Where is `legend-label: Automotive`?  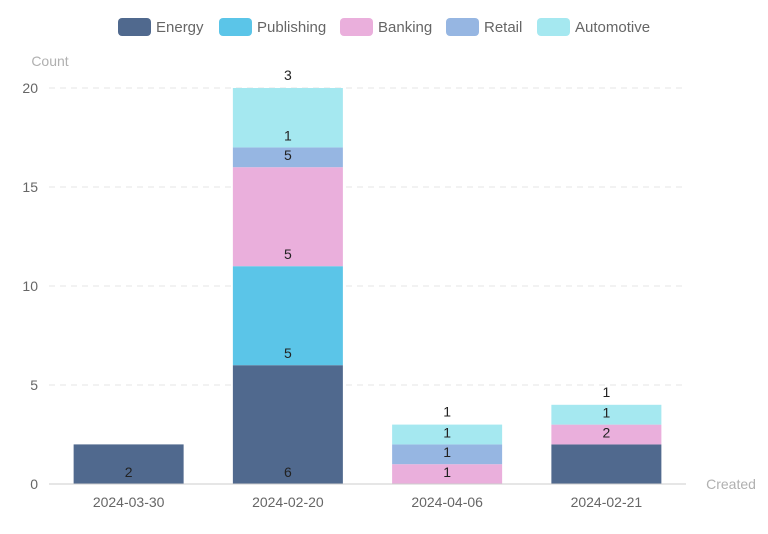
legend-label: Automotive is located at coordinates (612, 27).